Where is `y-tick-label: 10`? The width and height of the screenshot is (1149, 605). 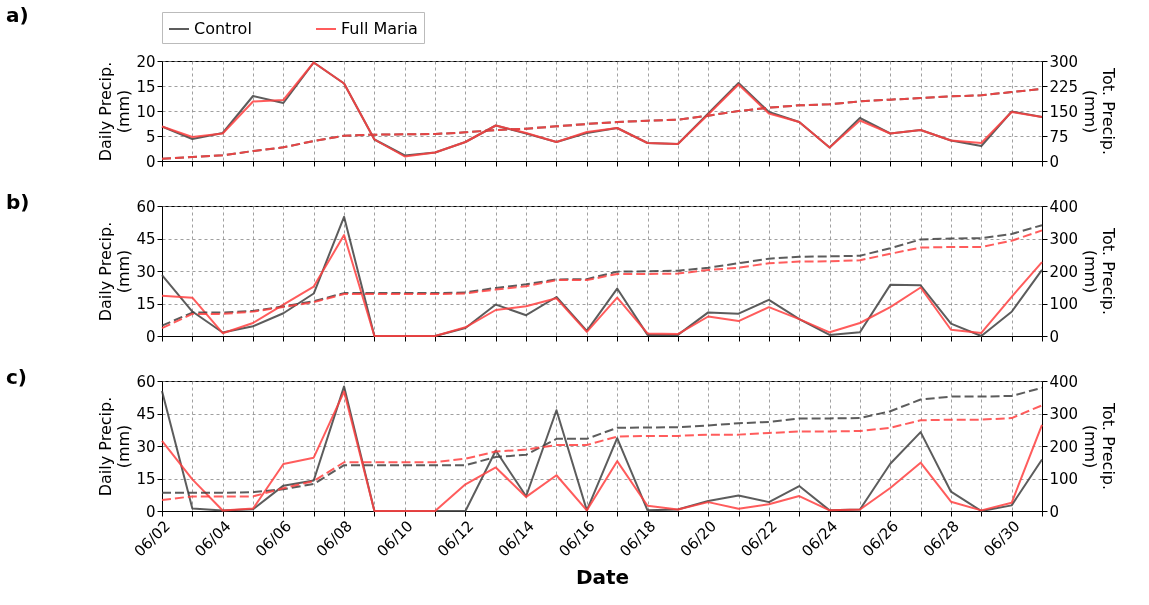 y-tick-label: 10 is located at coordinates (146, 111).